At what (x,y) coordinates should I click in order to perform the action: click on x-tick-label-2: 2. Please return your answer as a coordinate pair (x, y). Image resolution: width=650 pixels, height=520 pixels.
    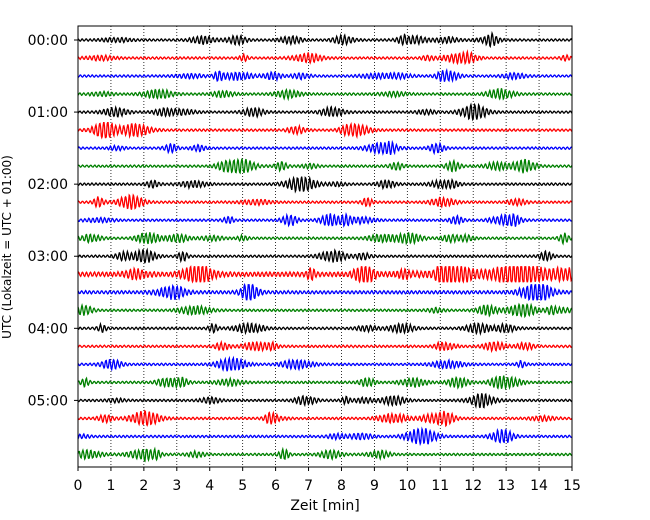
    Looking at the image, I should click on (143, 486).